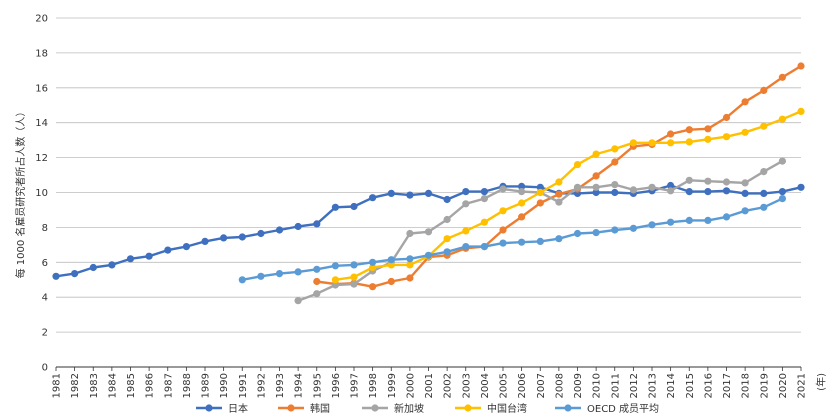  I want to click on x-tick-label: 2016, so click(708, 385).